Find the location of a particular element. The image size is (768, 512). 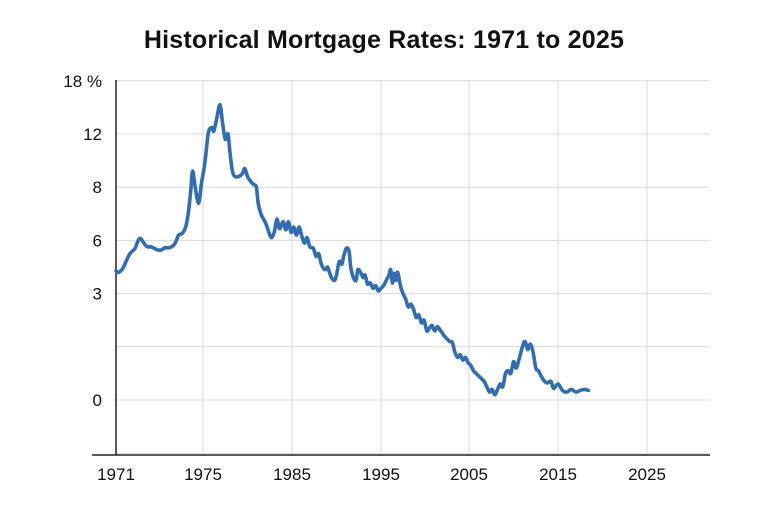

y-tick-label: 0 is located at coordinates (97, 400).